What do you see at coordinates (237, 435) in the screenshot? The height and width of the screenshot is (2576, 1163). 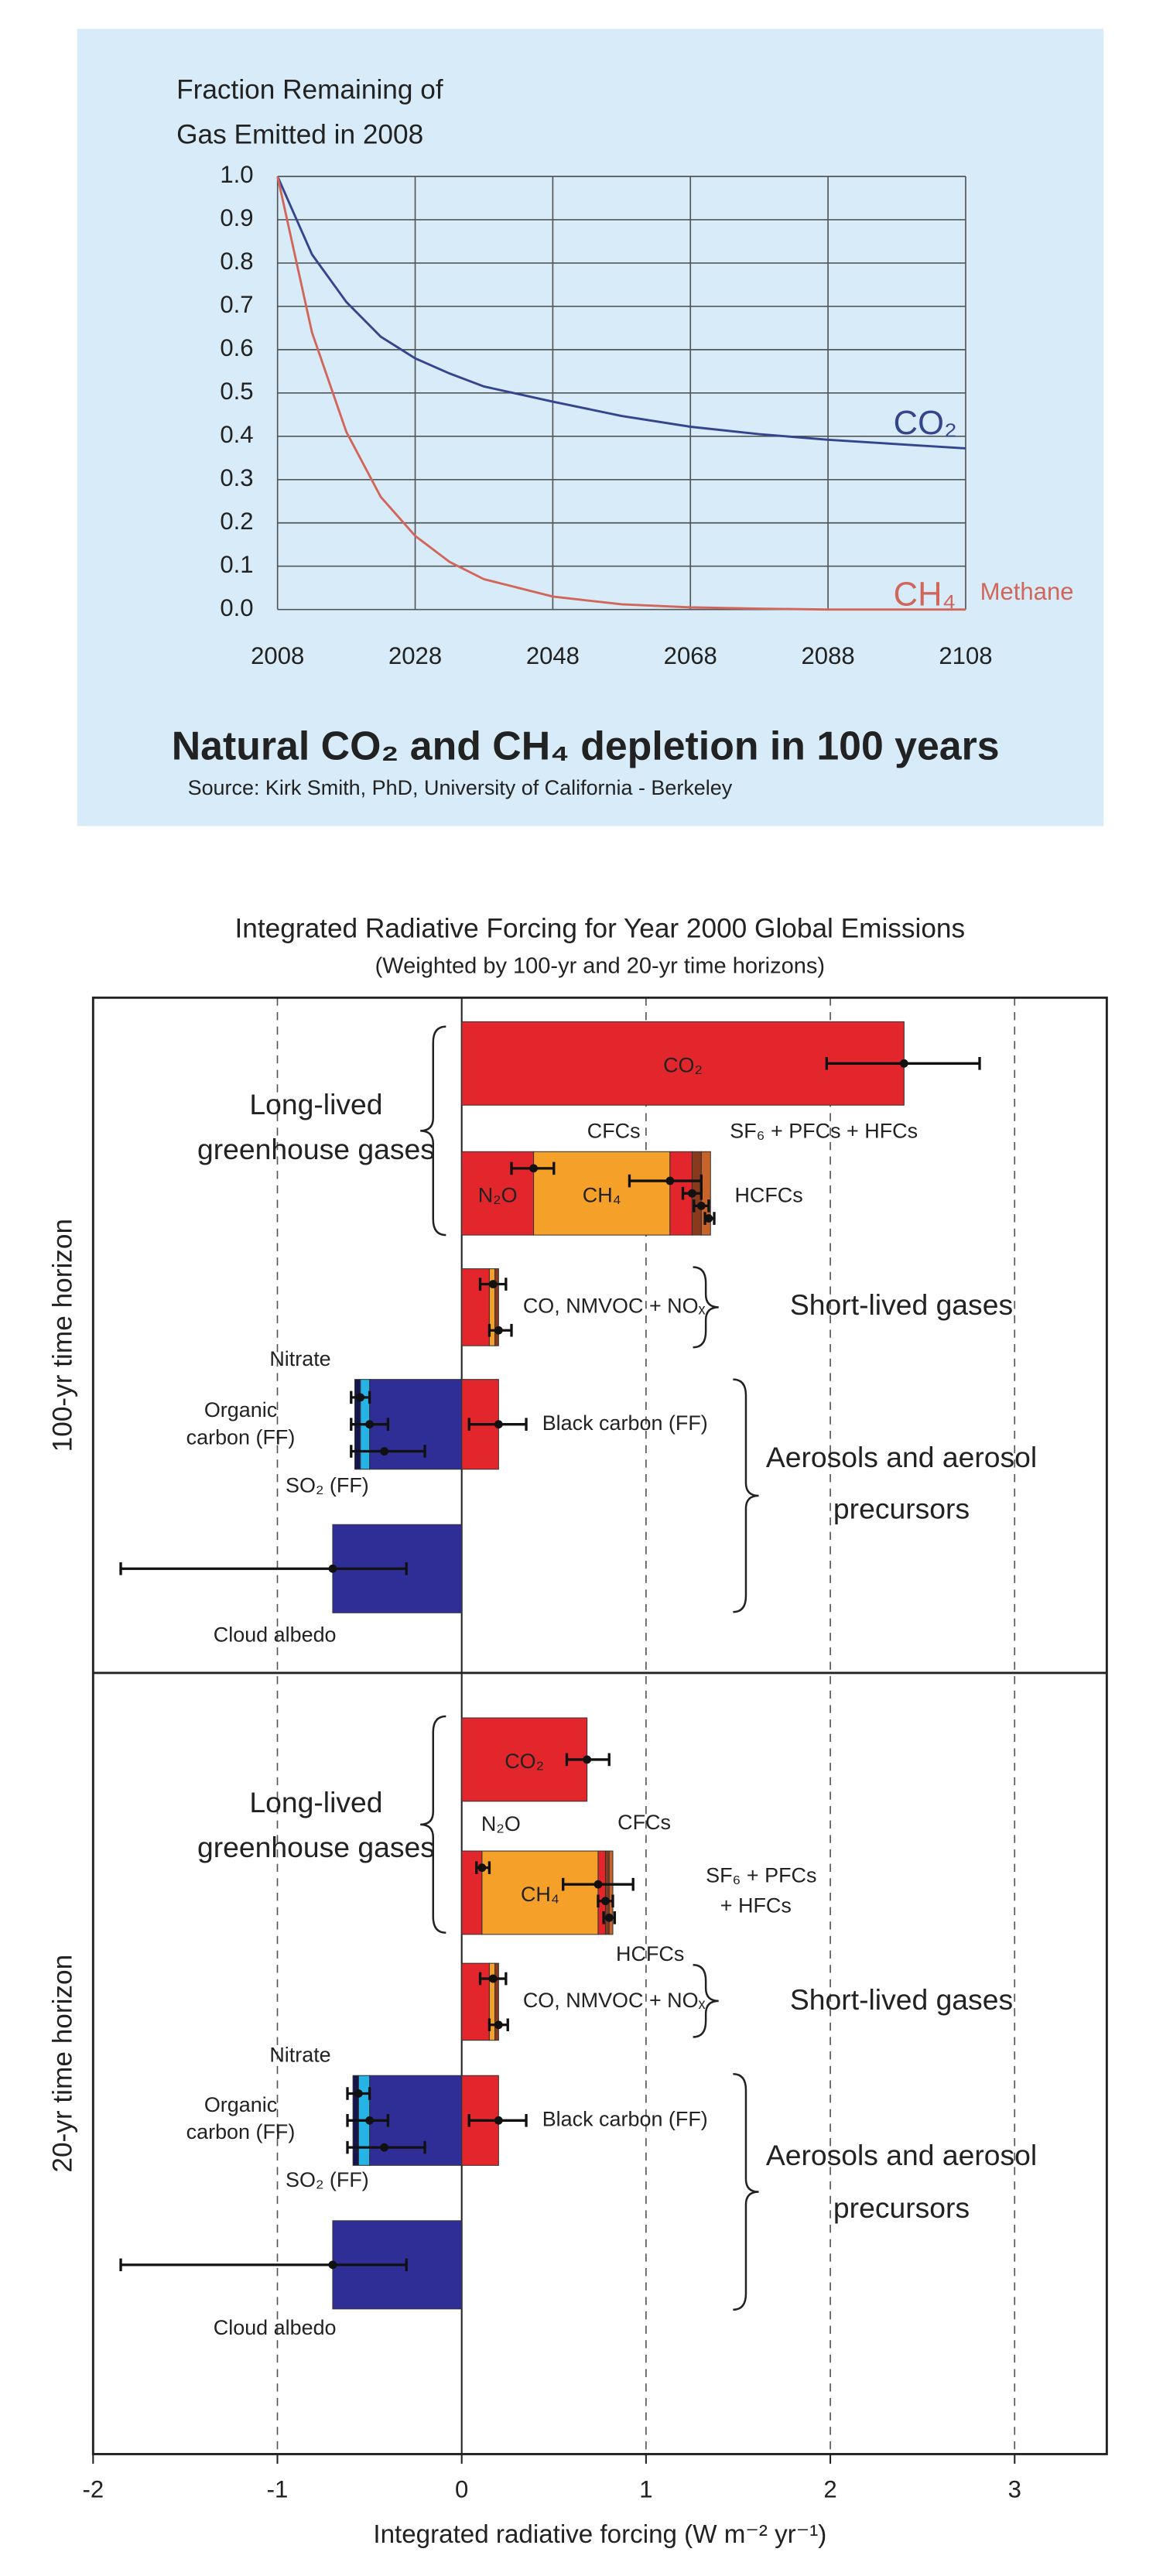 I see `y-tick-label: 0.4` at bounding box center [237, 435].